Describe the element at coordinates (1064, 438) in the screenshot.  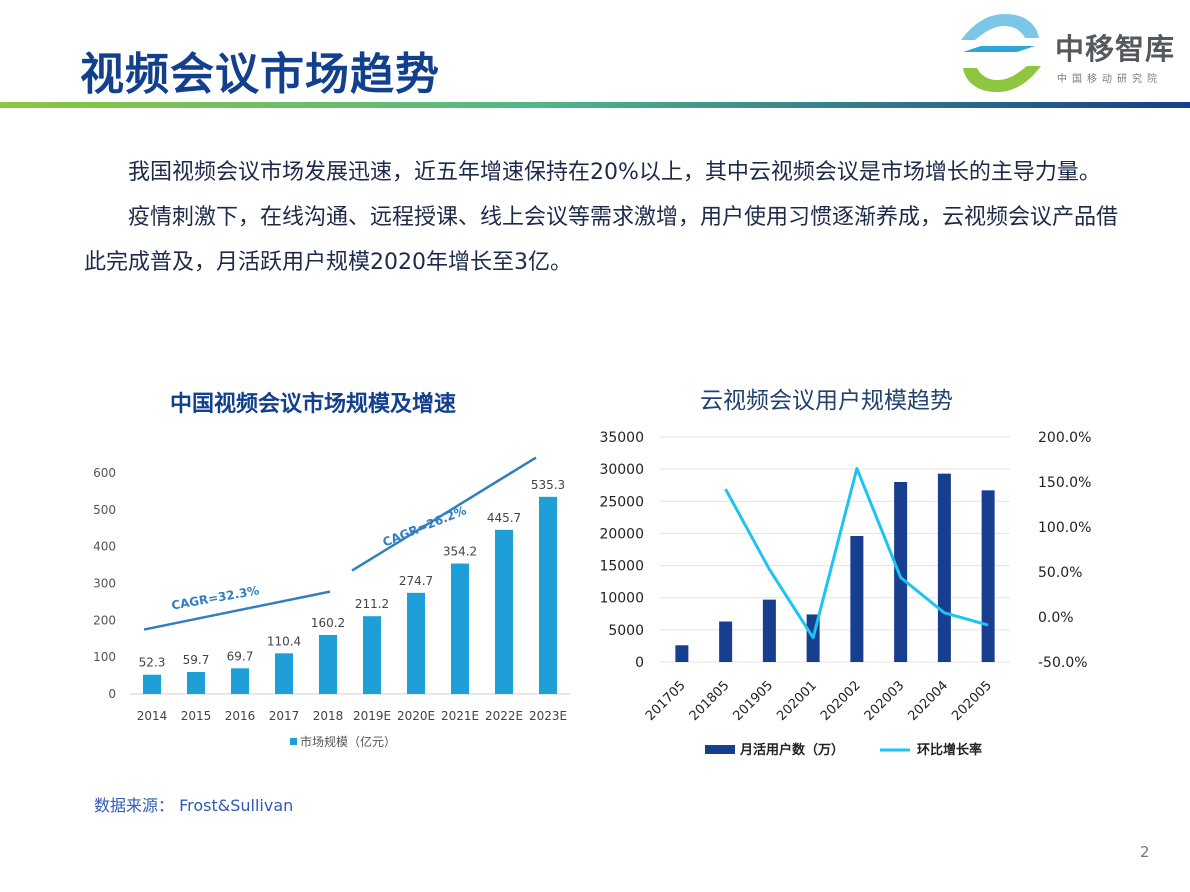
I see `y-tick-label-right: 200.0%` at that location.